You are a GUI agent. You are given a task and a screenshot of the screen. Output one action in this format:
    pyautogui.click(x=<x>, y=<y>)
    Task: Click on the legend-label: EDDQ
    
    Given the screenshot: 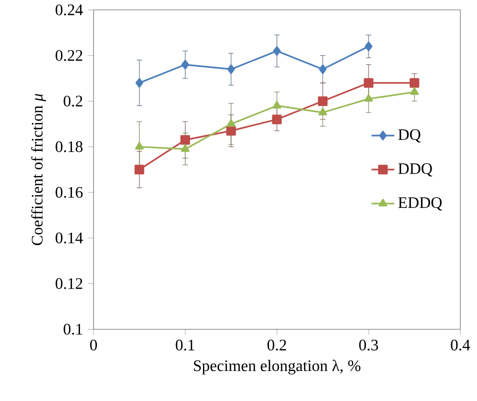 What is the action you would take?
    pyautogui.click(x=420, y=203)
    